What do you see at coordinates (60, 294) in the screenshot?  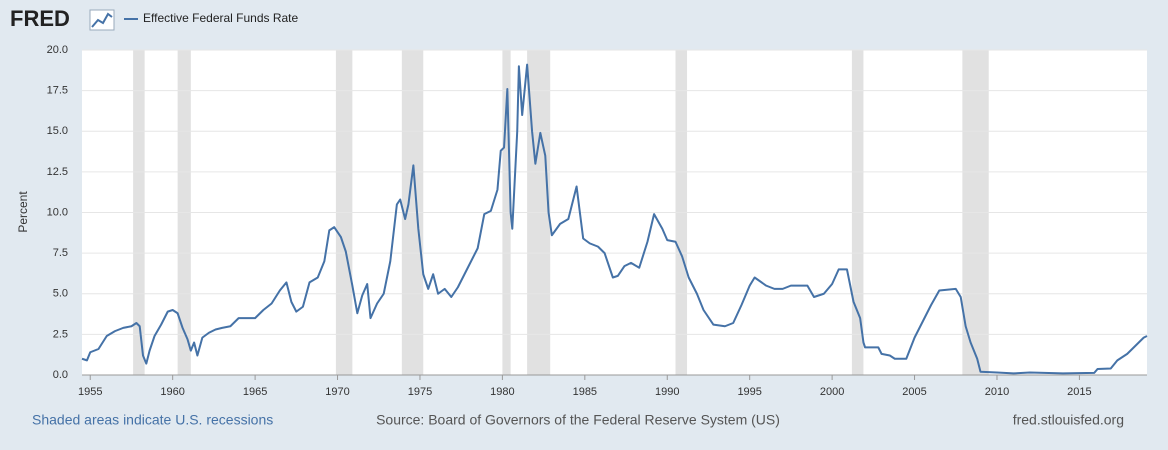 I see `y-tick-label: 5.0` at bounding box center [60, 294].